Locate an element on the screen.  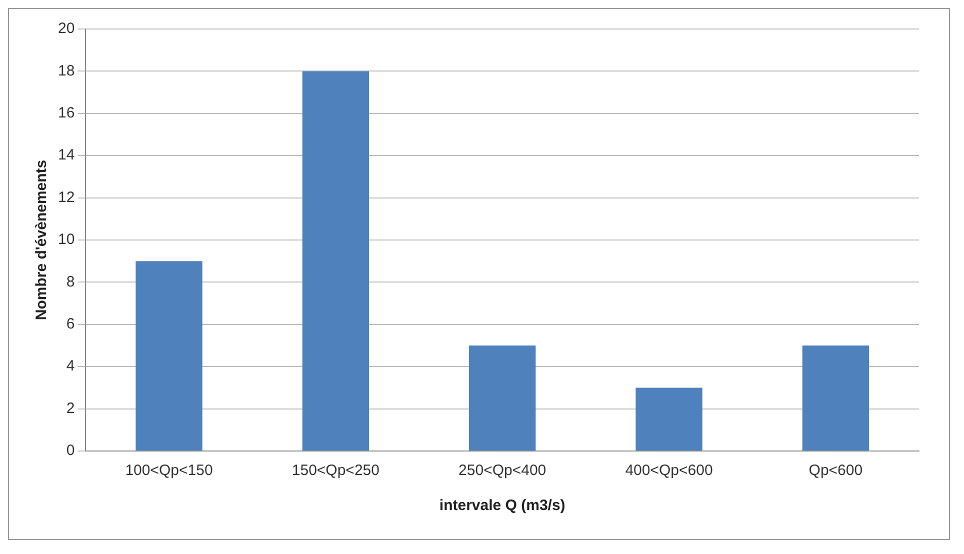
y-tick-label: 10 is located at coordinates (66, 239).